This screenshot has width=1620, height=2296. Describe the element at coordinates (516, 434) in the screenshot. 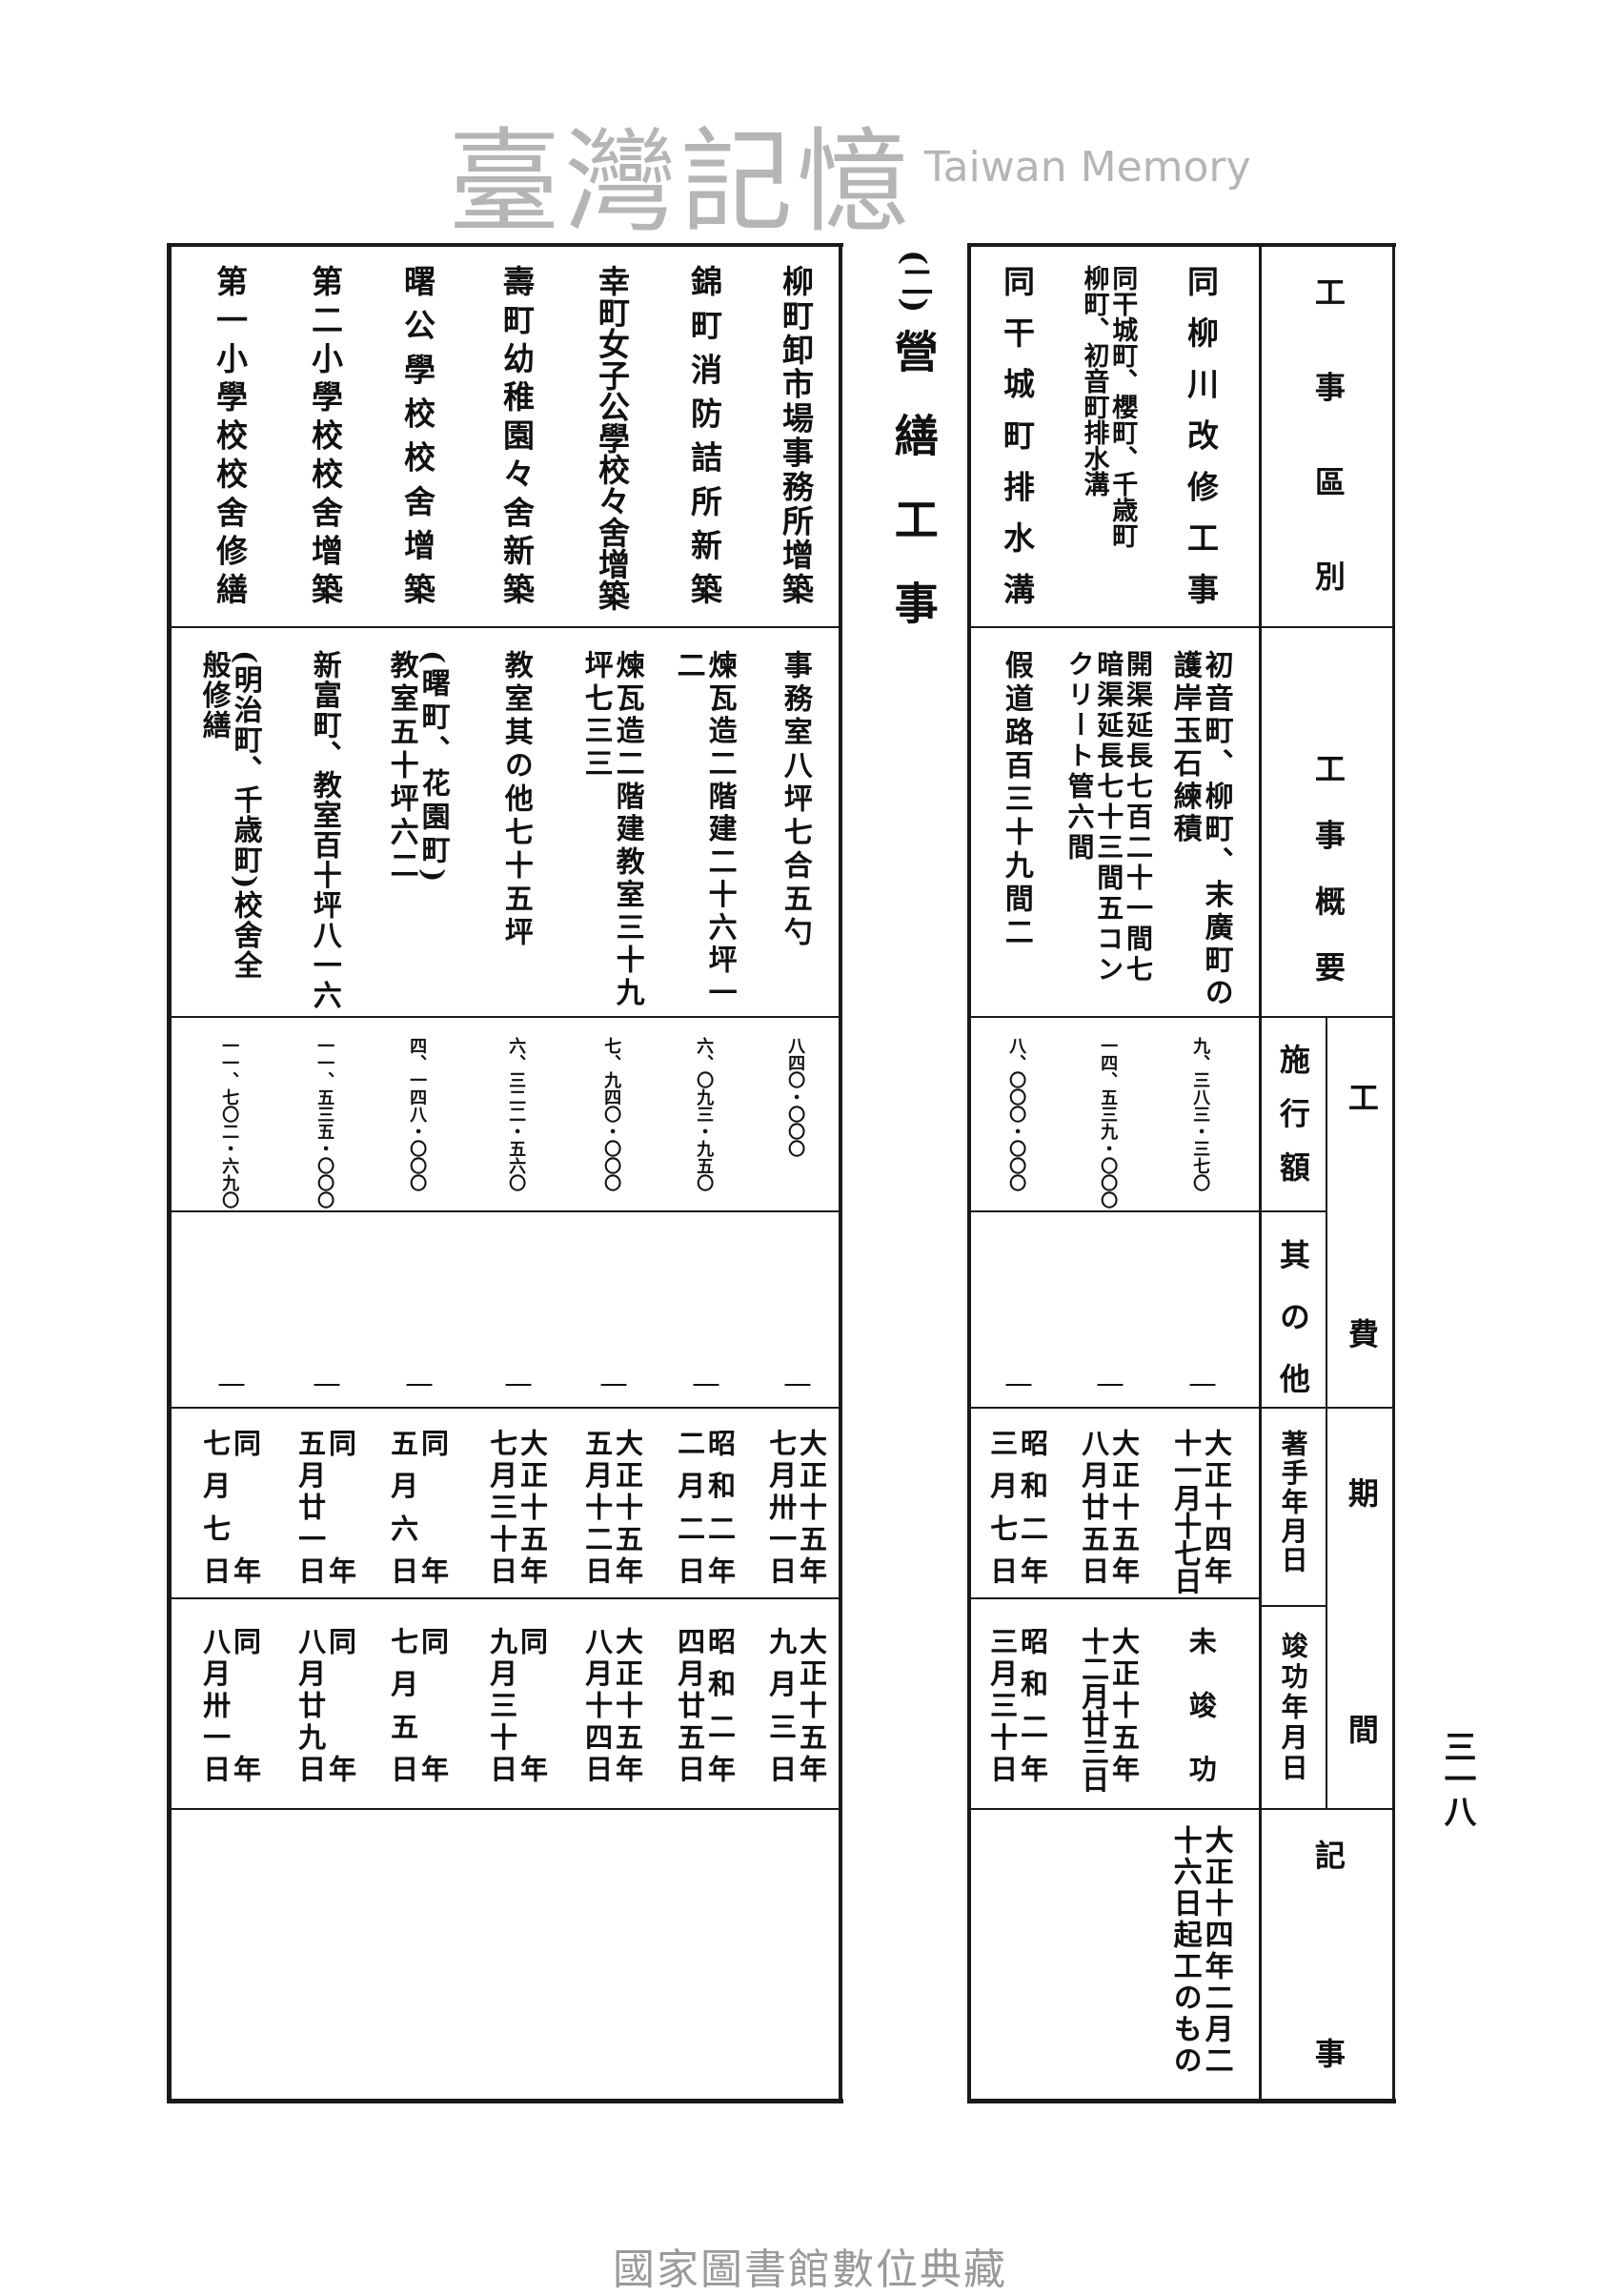

I see `project-name-line: 壽町幼稚園々舍新築` at that location.